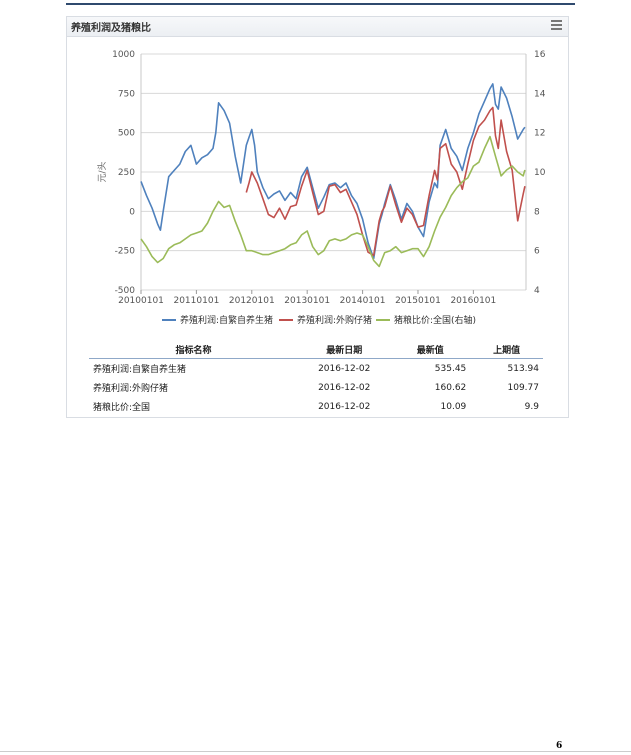  I want to click on y-tick-label: 500, so click(126, 134).